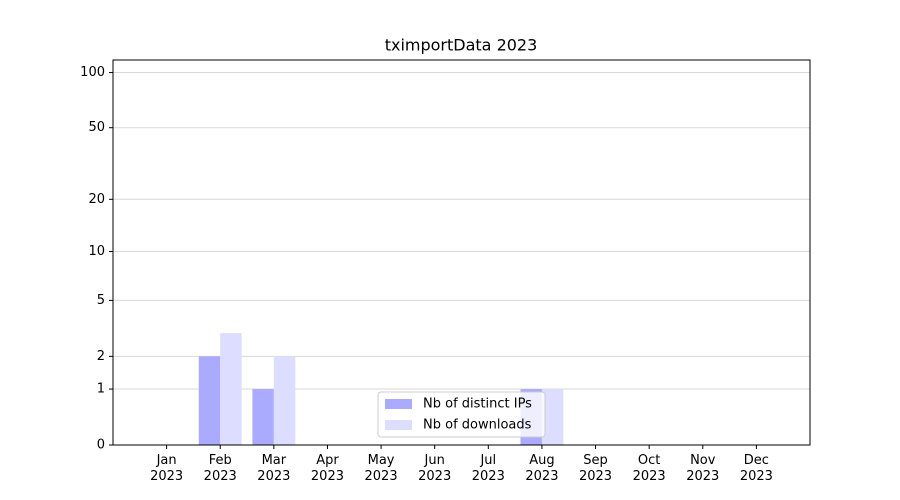  I want to click on y-tick-label: 1, so click(101, 389).